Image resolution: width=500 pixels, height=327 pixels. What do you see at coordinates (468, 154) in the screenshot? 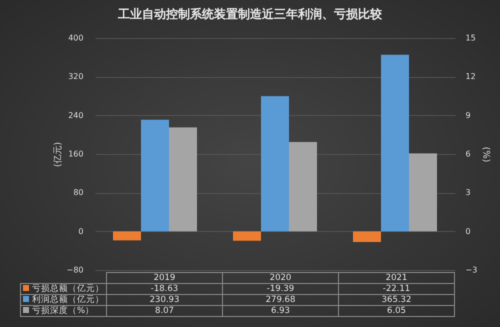
I see `y2-tick-label: 6` at bounding box center [468, 154].